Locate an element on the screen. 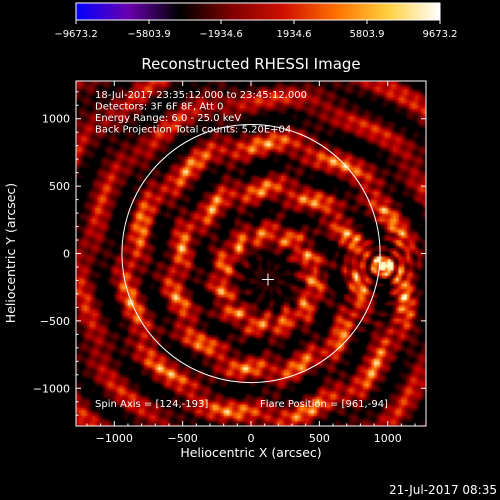 The height and width of the screenshot is (500, 500). colorbar-tick-label: −1934.6 is located at coordinates (220, 34).